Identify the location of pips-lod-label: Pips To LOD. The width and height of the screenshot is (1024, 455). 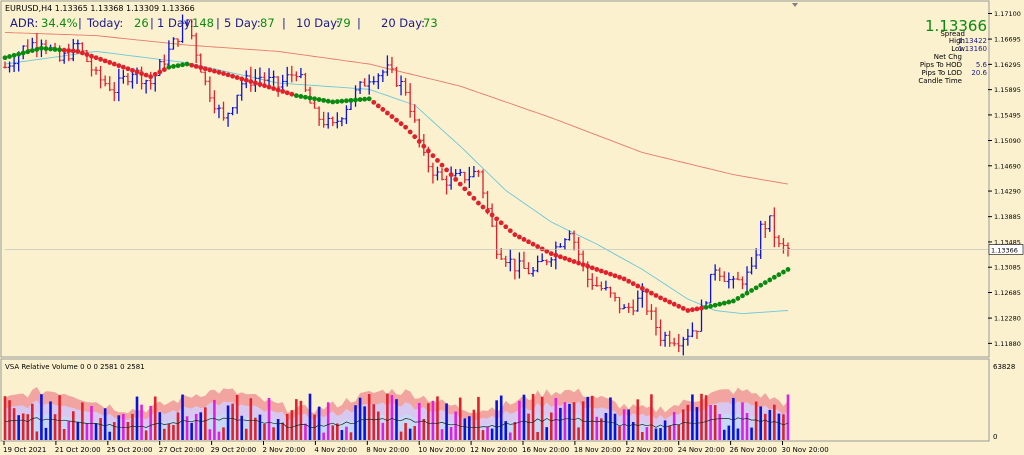
(942, 73).